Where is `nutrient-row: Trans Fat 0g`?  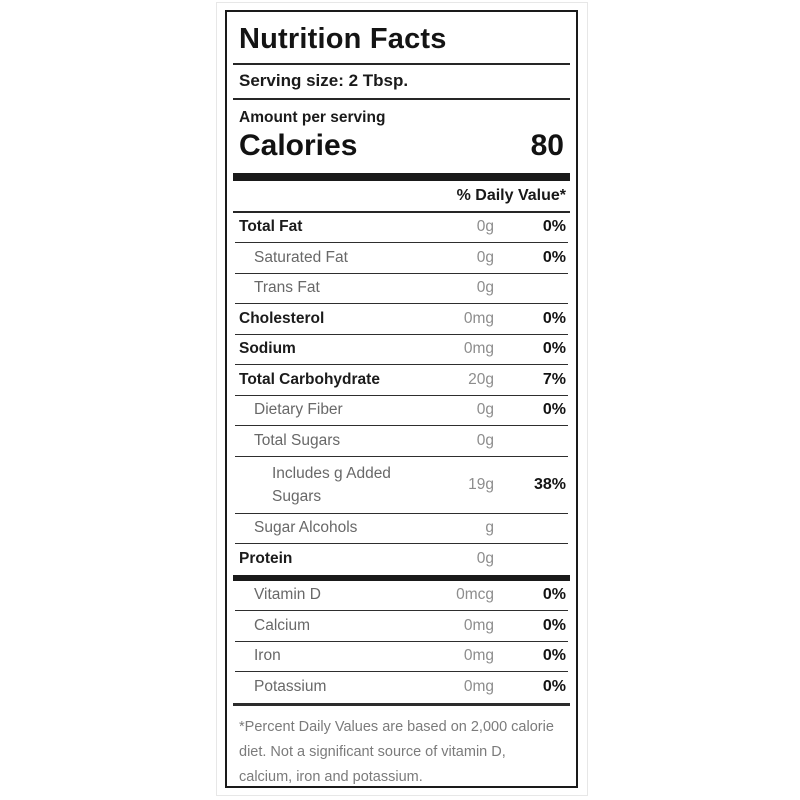
nutrient-row: Trans Fat 0g is located at coordinates (401, 289).